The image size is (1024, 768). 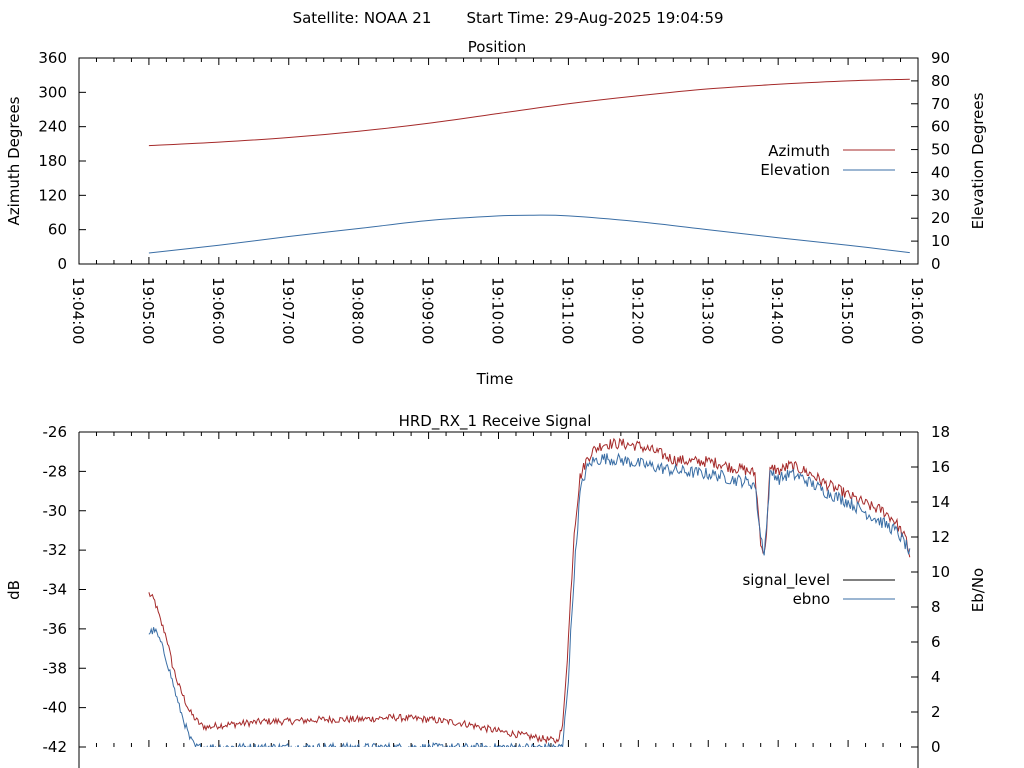 I want to click on position-chart-title: Position, so click(x=497, y=47).